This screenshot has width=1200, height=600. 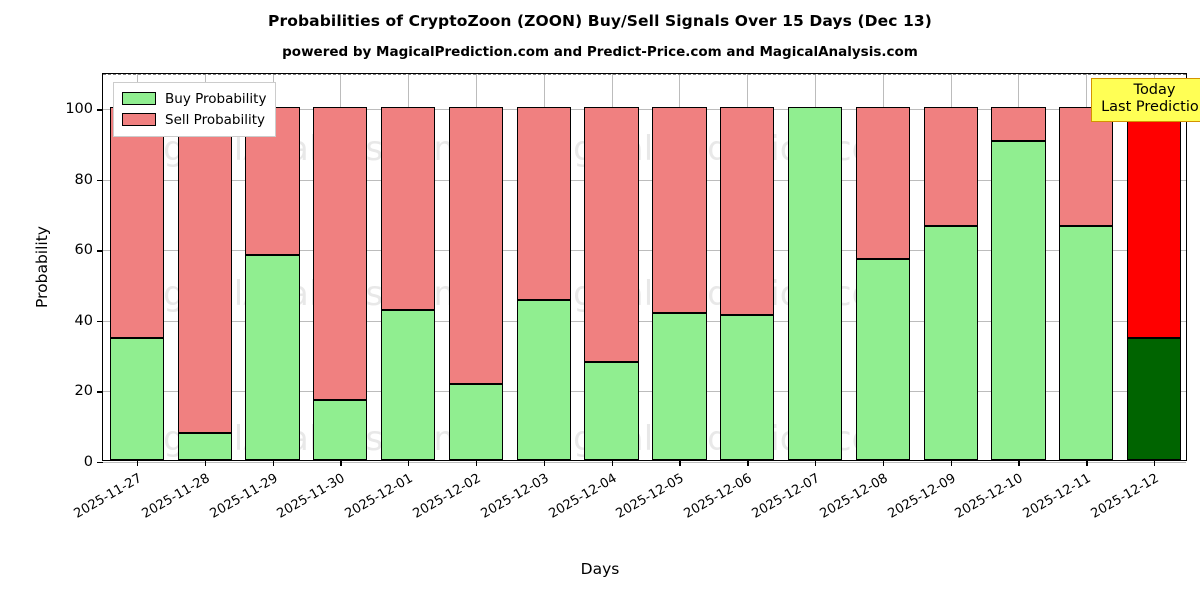 What do you see at coordinates (83, 320) in the screenshot?
I see `y-axis-tick-label: 40` at bounding box center [83, 320].